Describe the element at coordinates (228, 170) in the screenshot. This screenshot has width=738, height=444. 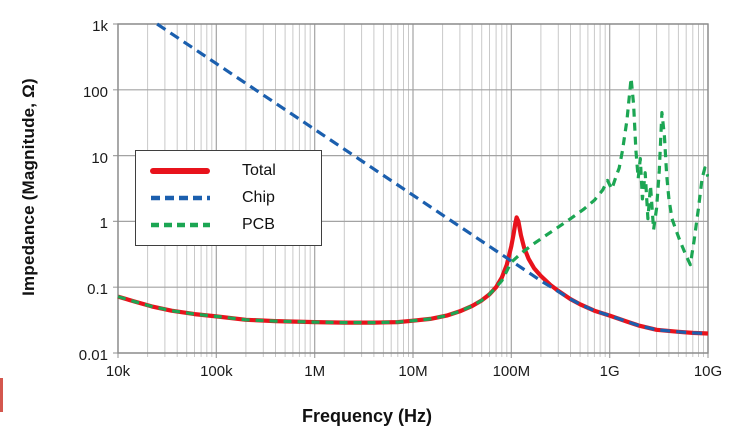
I see `legend-item-total: Total` at that location.